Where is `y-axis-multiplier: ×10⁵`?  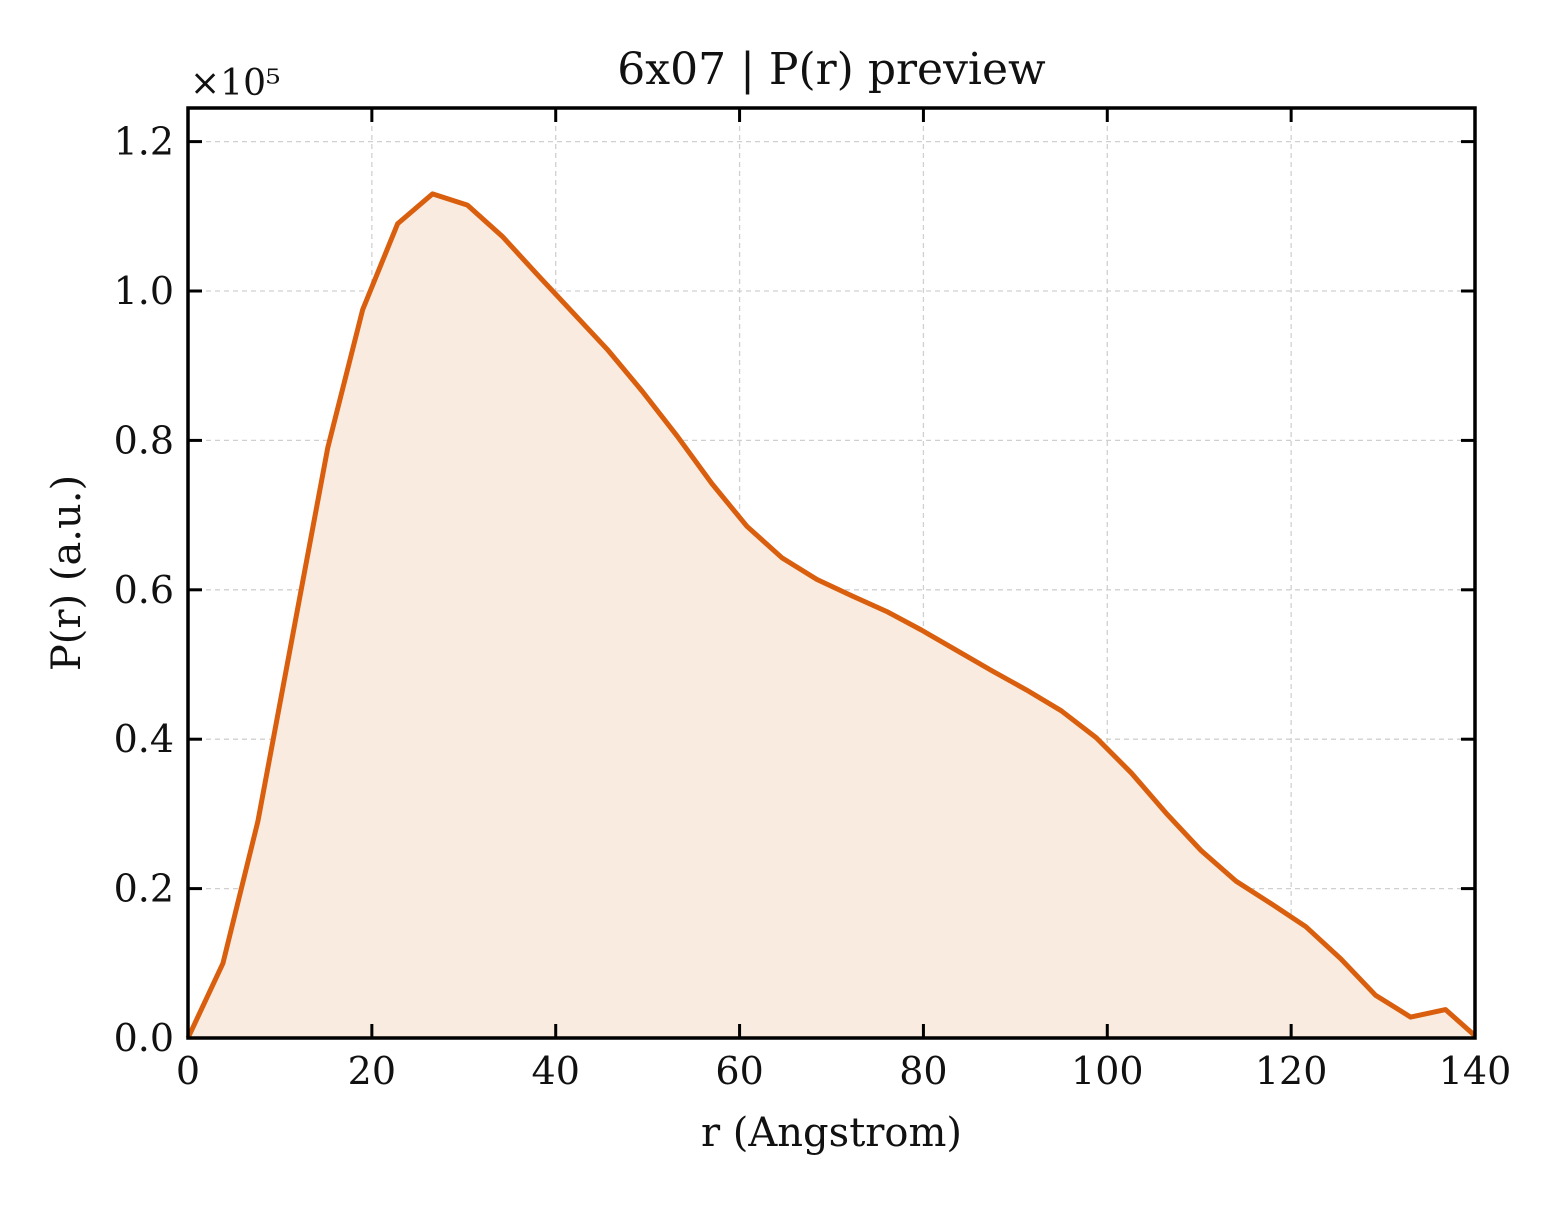 y-axis-multiplier: ×10⁵ is located at coordinates (235, 83).